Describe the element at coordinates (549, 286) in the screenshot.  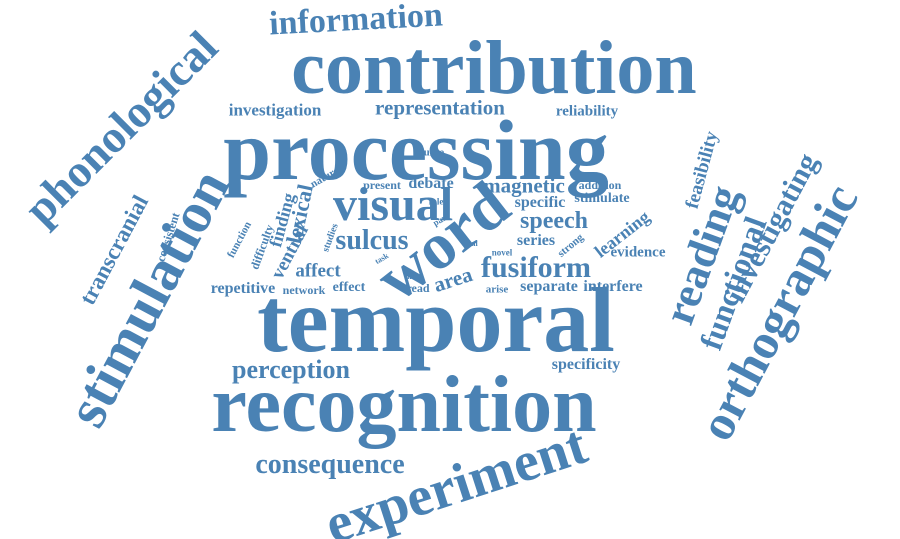
I see `word-separate: separate` at that location.